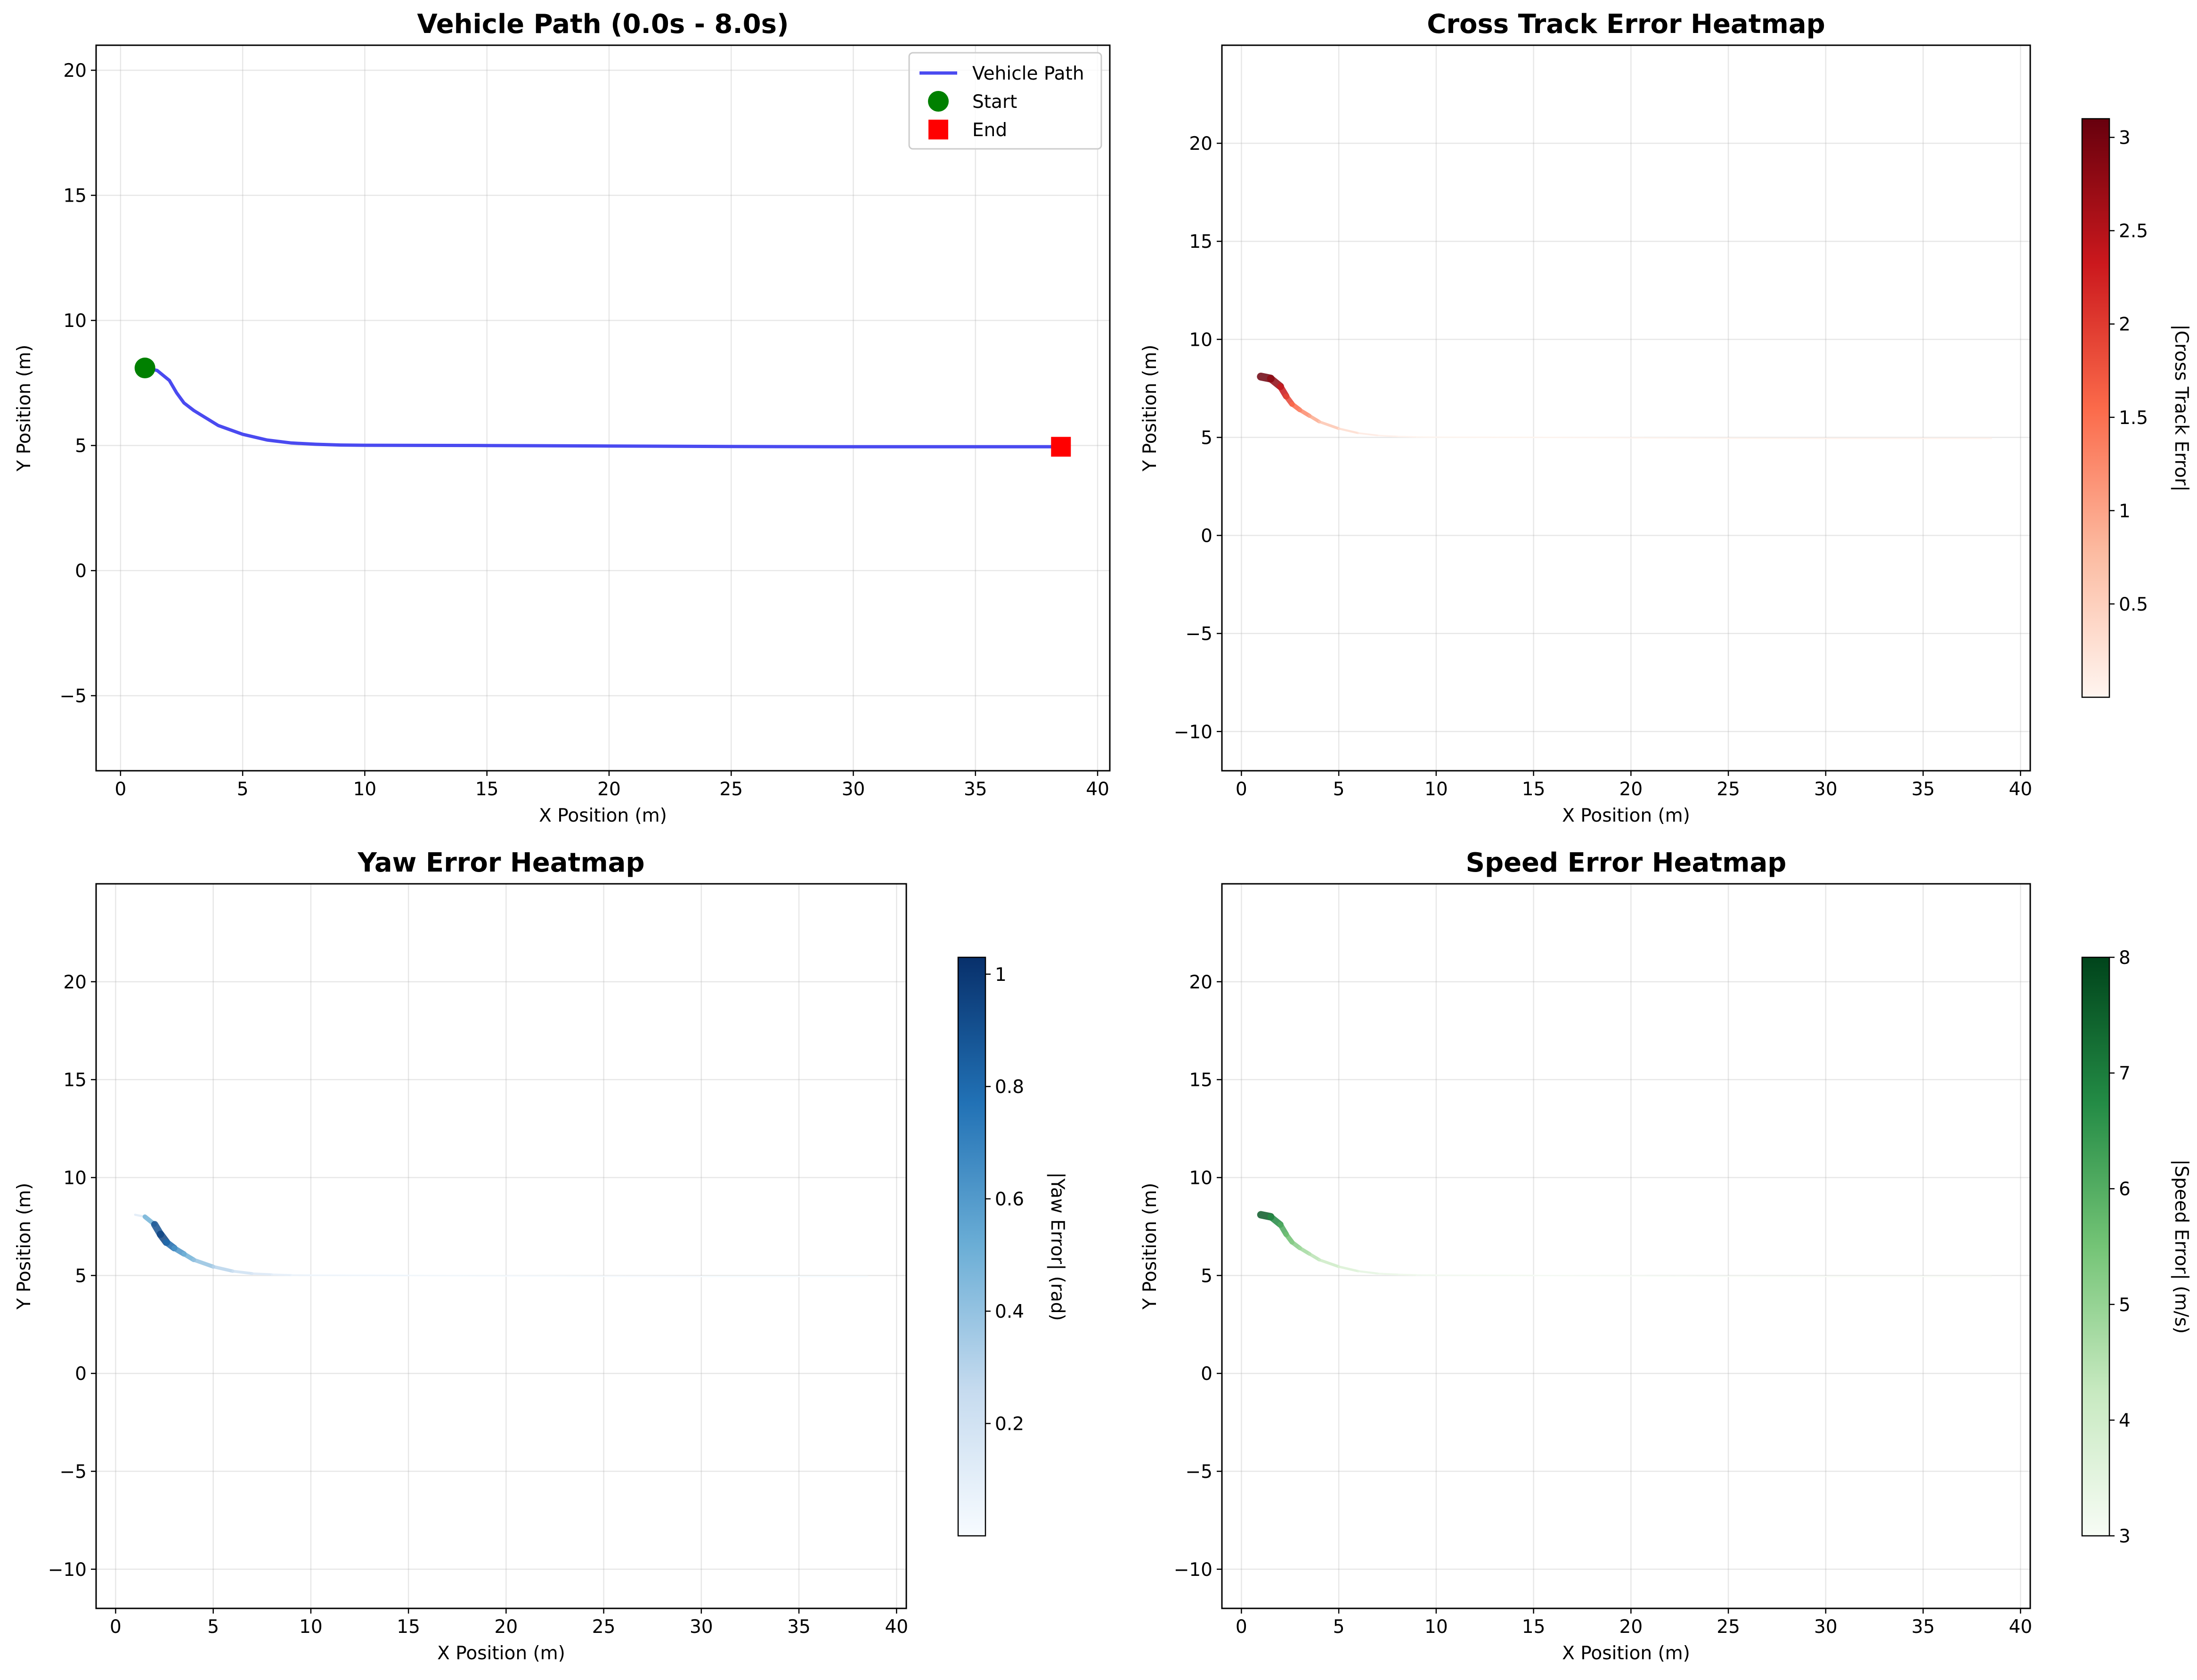 This screenshot has width=2197, height=1680. I want to click on y-ticks: −5 0 5 10 15 20, so click(78, 383).